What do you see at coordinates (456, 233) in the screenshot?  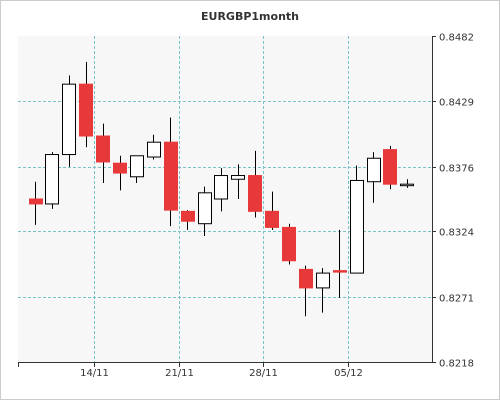 I see `y-tick-label: 0.8324` at bounding box center [456, 233].